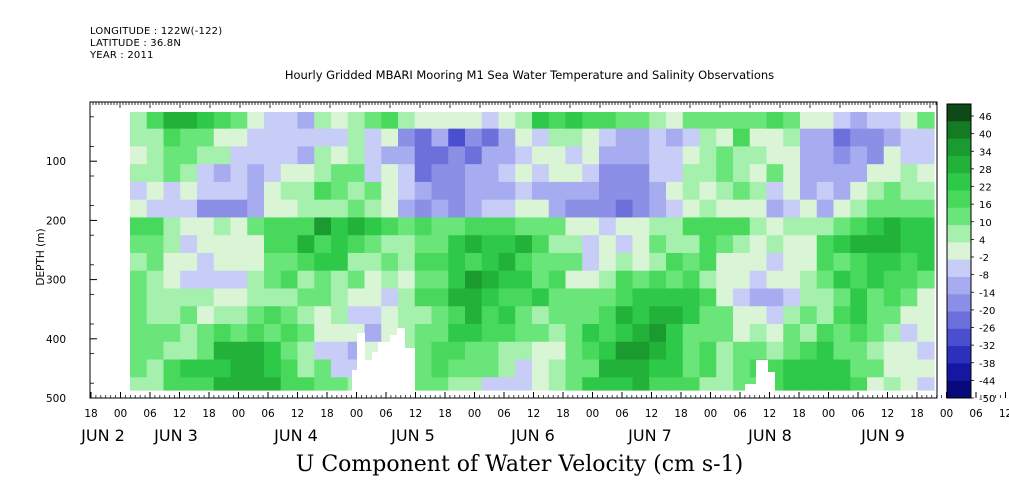 Image resolution: width=1009 pixels, height=504 pixels. I want to click on colorbar-label: 40, so click(985, 135).